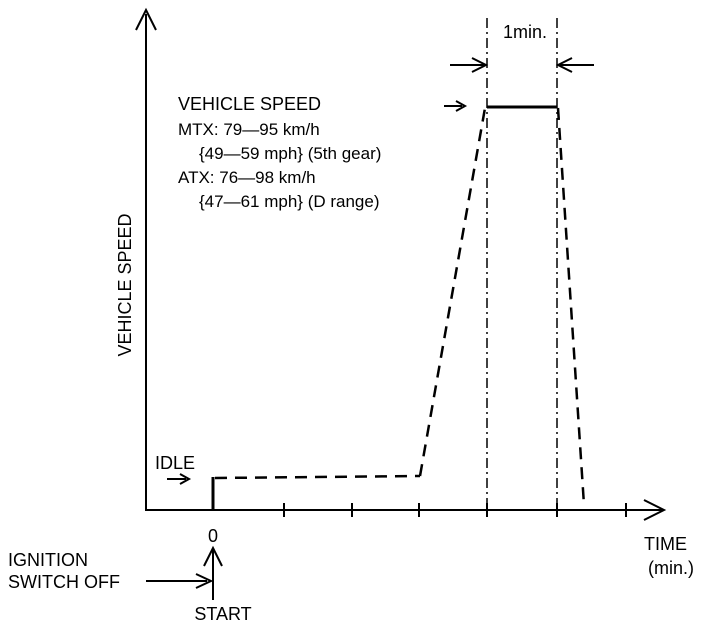 The width and height of the screenshot is (720, 635). What do you see at coordinates (522, 264) in the screenshot?
I see `interval-guides` at bounding box center [522, 264].